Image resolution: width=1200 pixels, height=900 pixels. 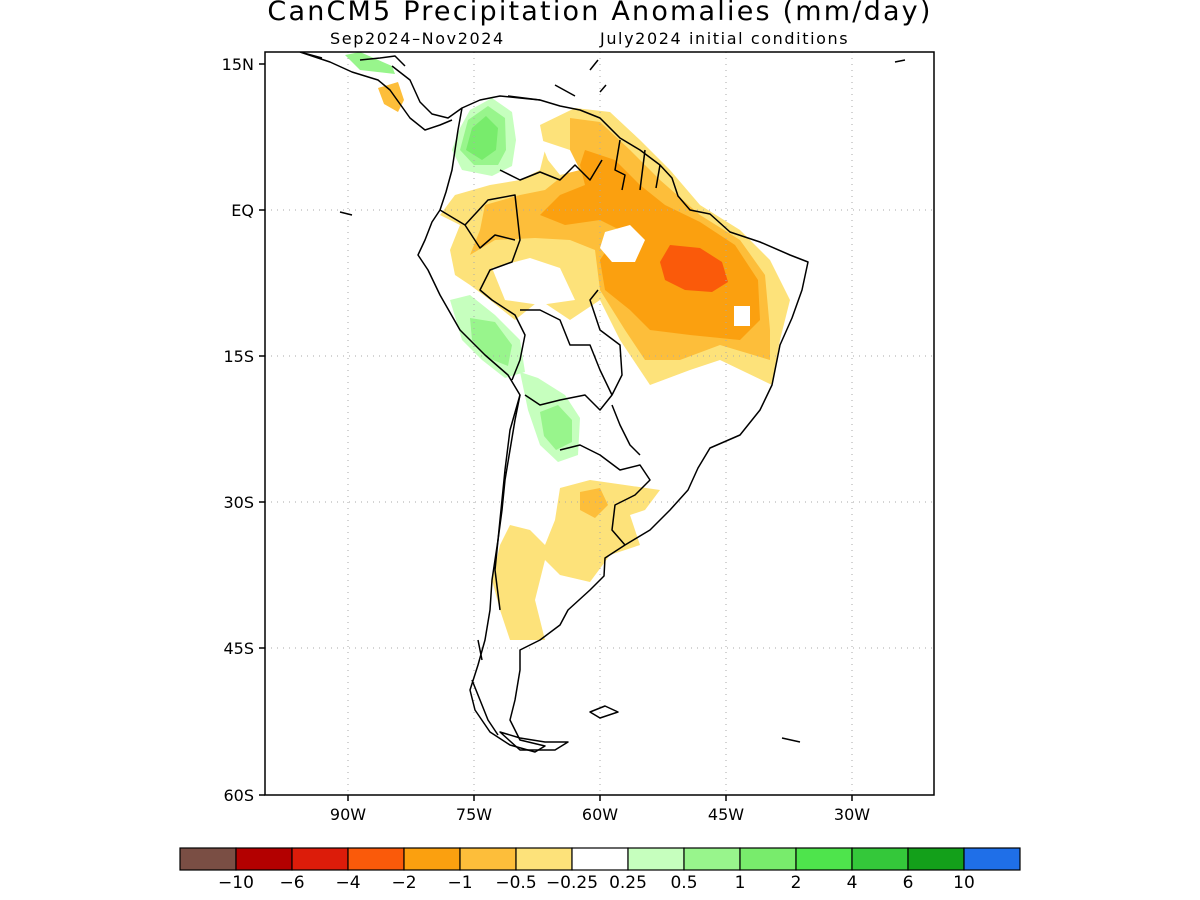 I want to click on lat-label-60s: 60S, so click(x=238, y=795).